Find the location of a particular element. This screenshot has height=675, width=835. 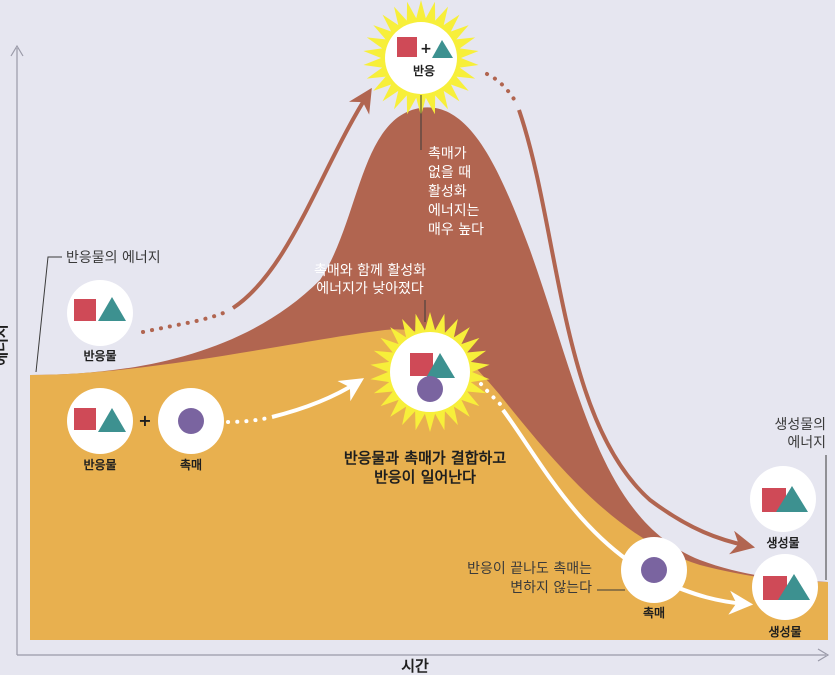

svg-text: 에너지가 낮아졌다 is located at coordinates (370, 289).